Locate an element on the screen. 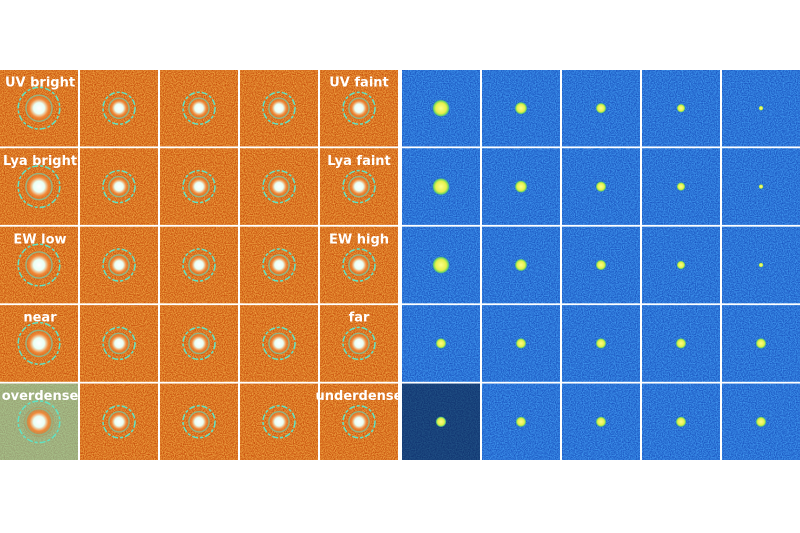 The width and height of the screenshot is (800, 533). row-label: Lya bright is located at coordinates (40, 161).